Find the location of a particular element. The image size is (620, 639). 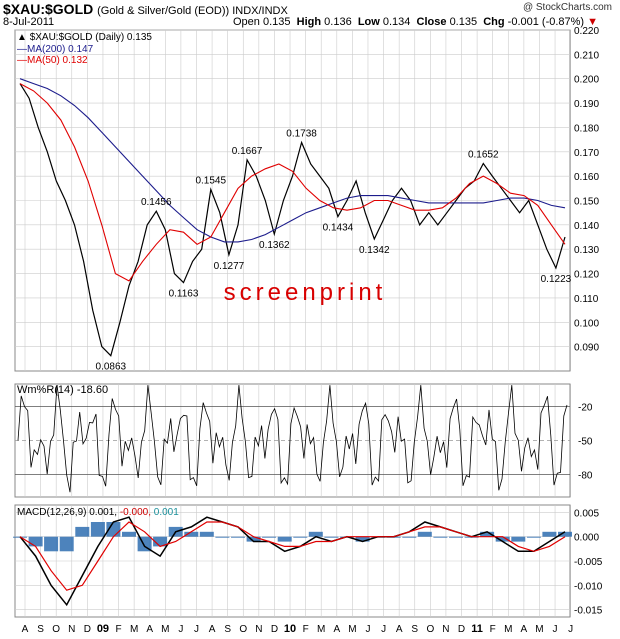

price-annotation: 0.1456 is located at coordinates (156, 202).